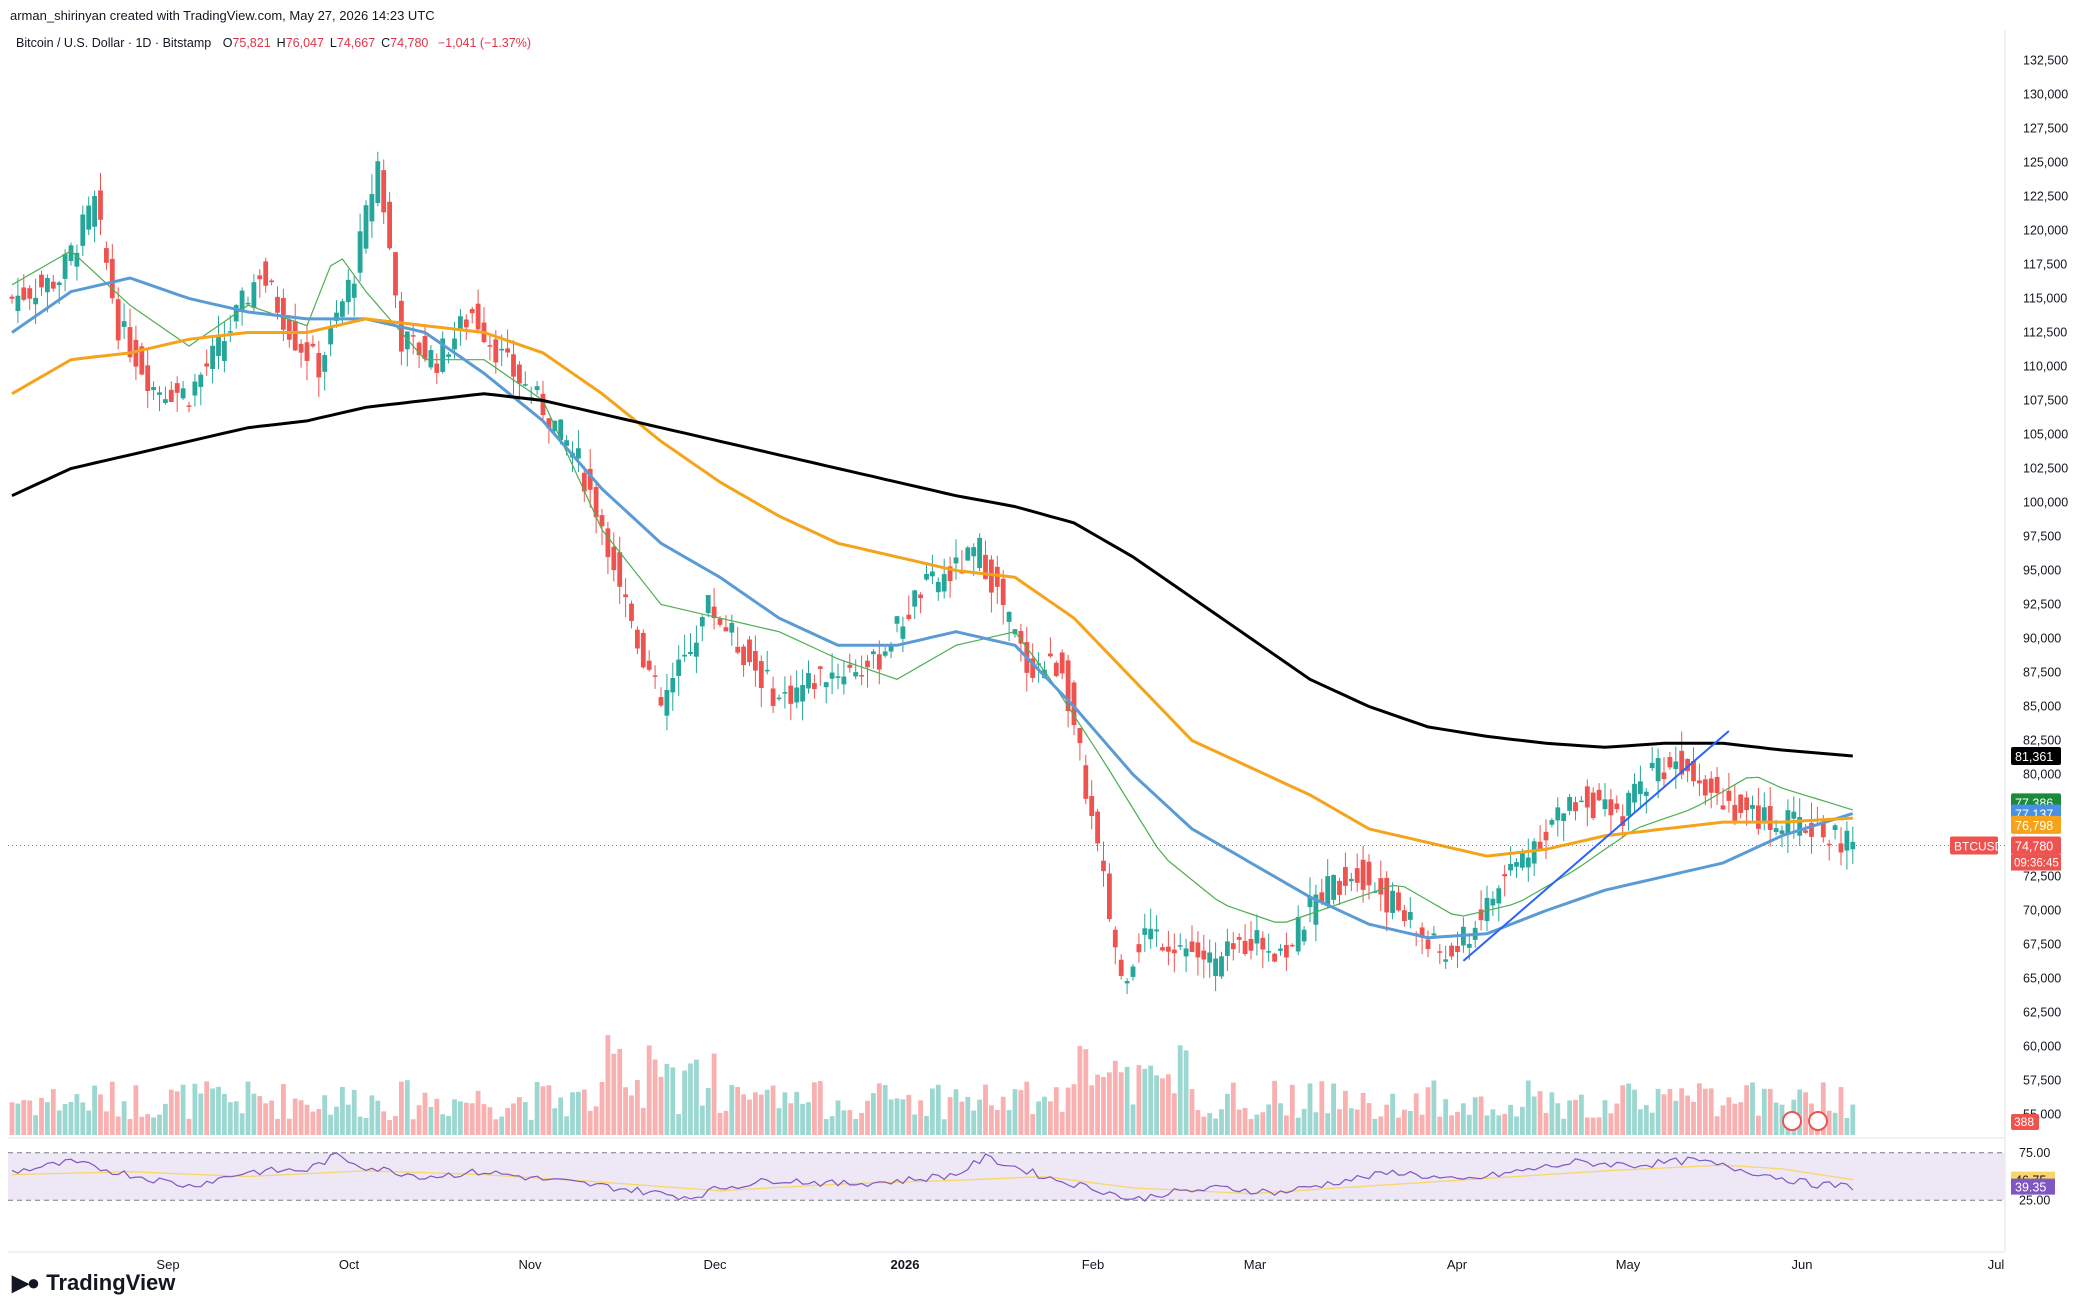 The width and height of the screenshot is (2078, 1314). What do you see at coordinates (1255, 1264) in the screenshot?
I see `x-tick-label: Mar` at bounding box center [1255, 1264].